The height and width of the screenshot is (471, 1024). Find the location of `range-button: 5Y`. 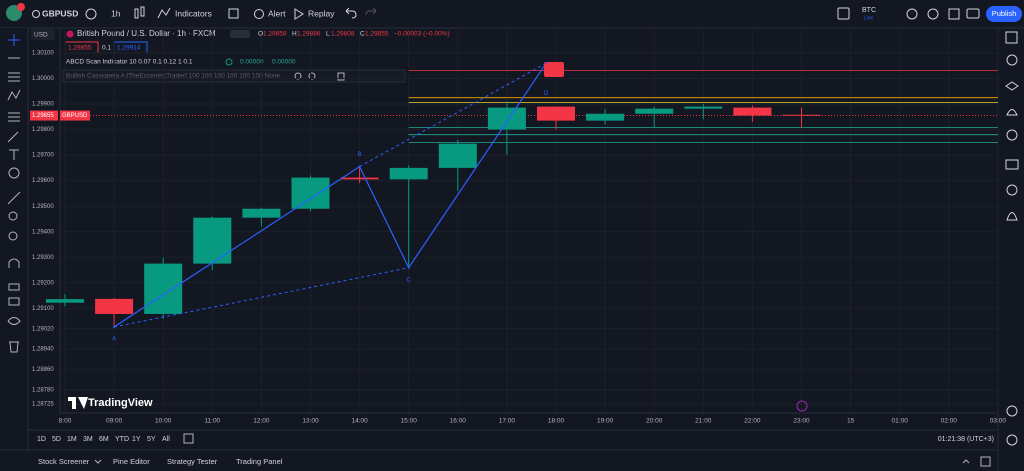

range-button: 5Y is located at coordinates (151, 439).